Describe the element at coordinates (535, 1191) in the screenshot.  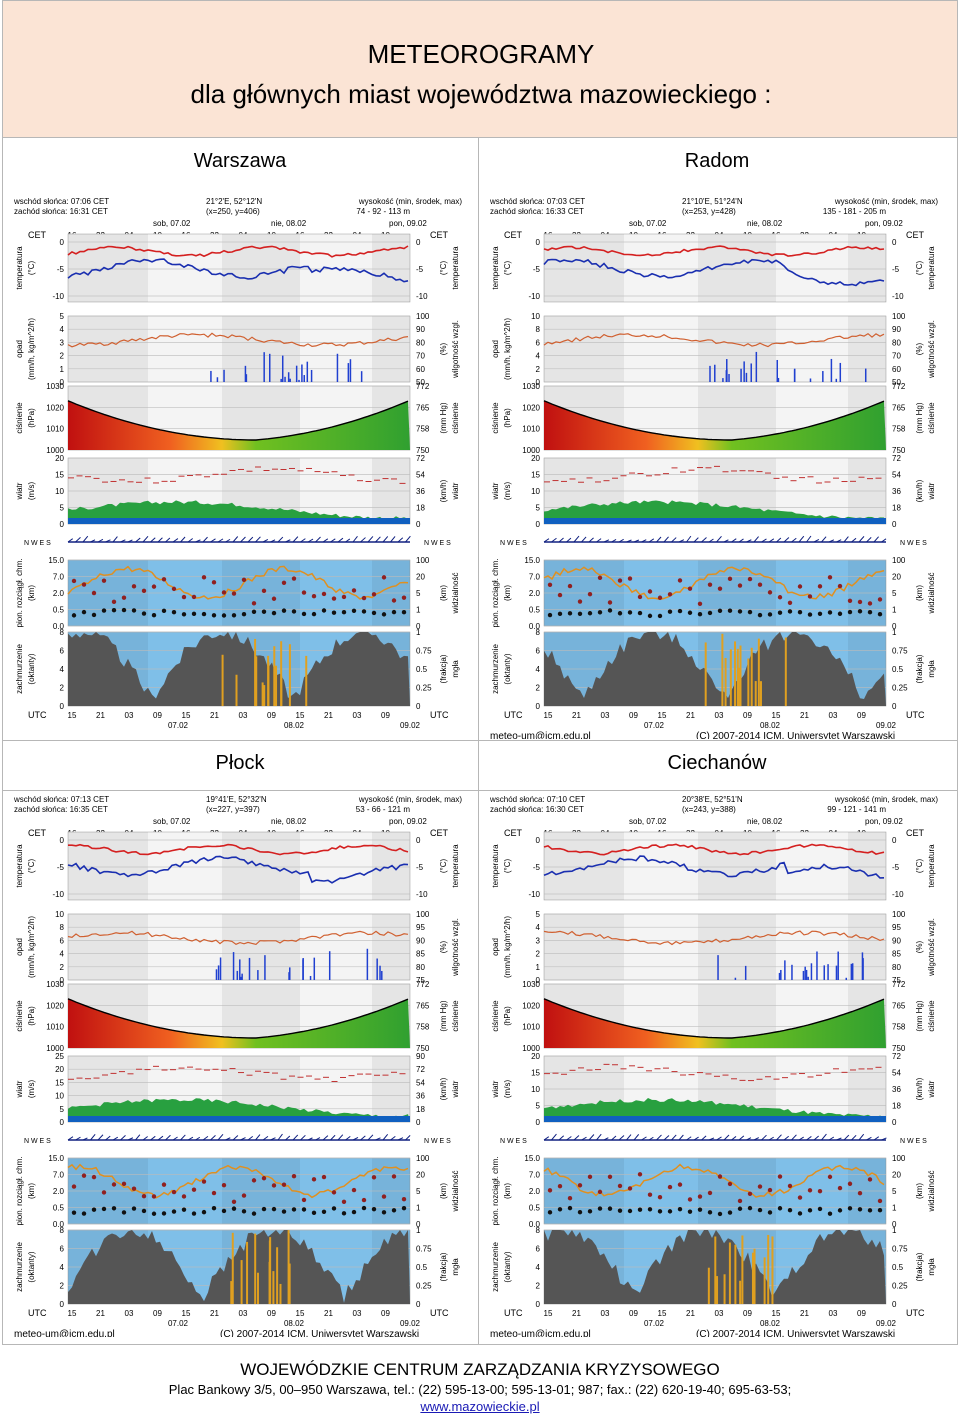
I see `y-tick: 2.0` at that location.